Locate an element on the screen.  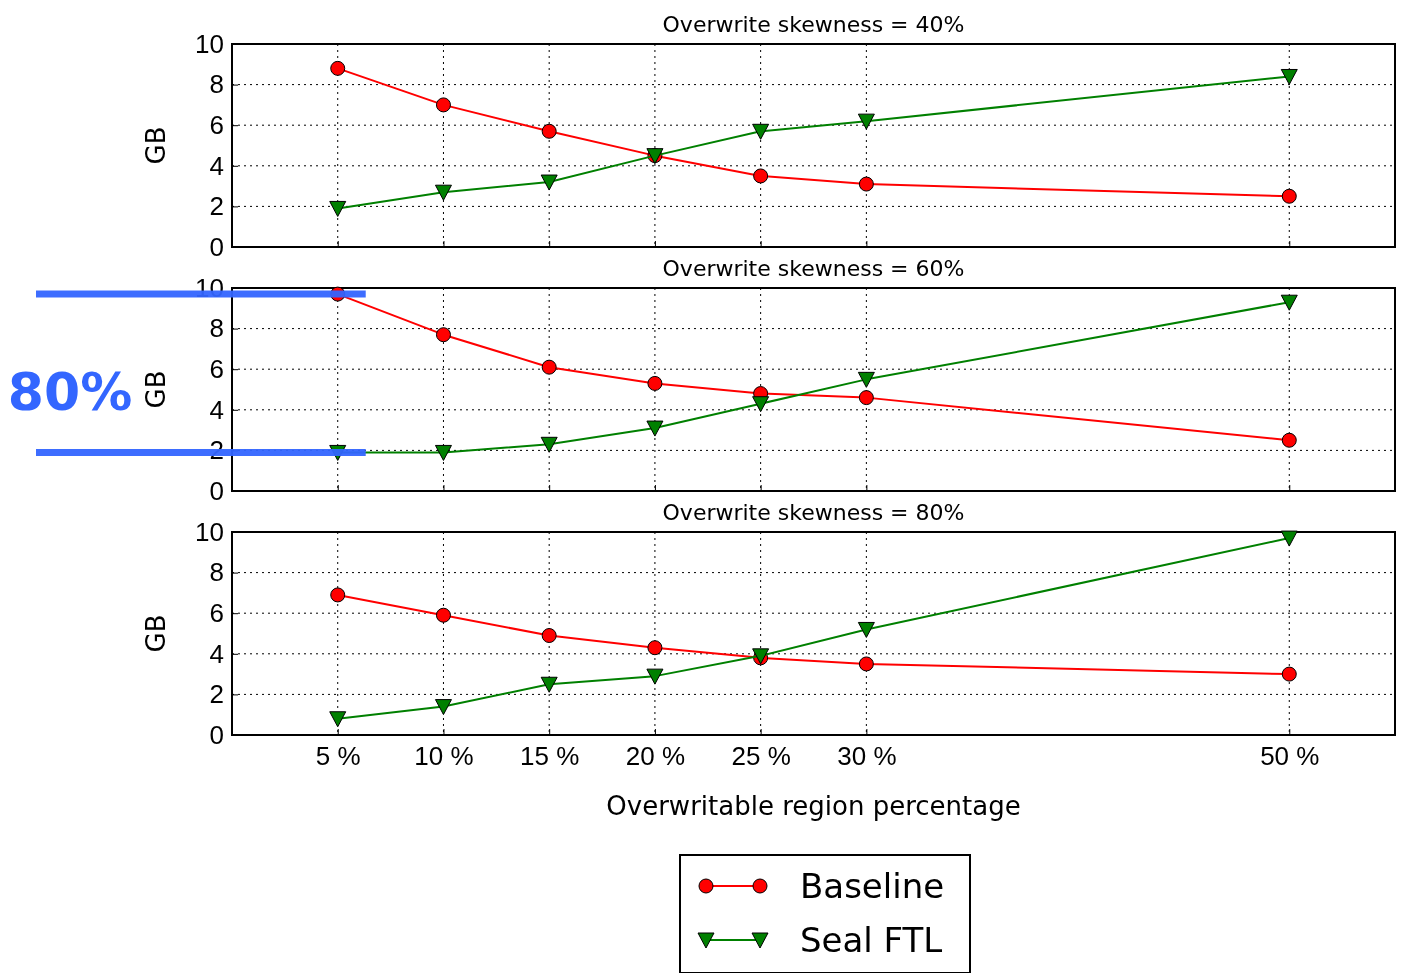
chart-title: Overwrite skewness = 40% is located at coordinates (813, 24).